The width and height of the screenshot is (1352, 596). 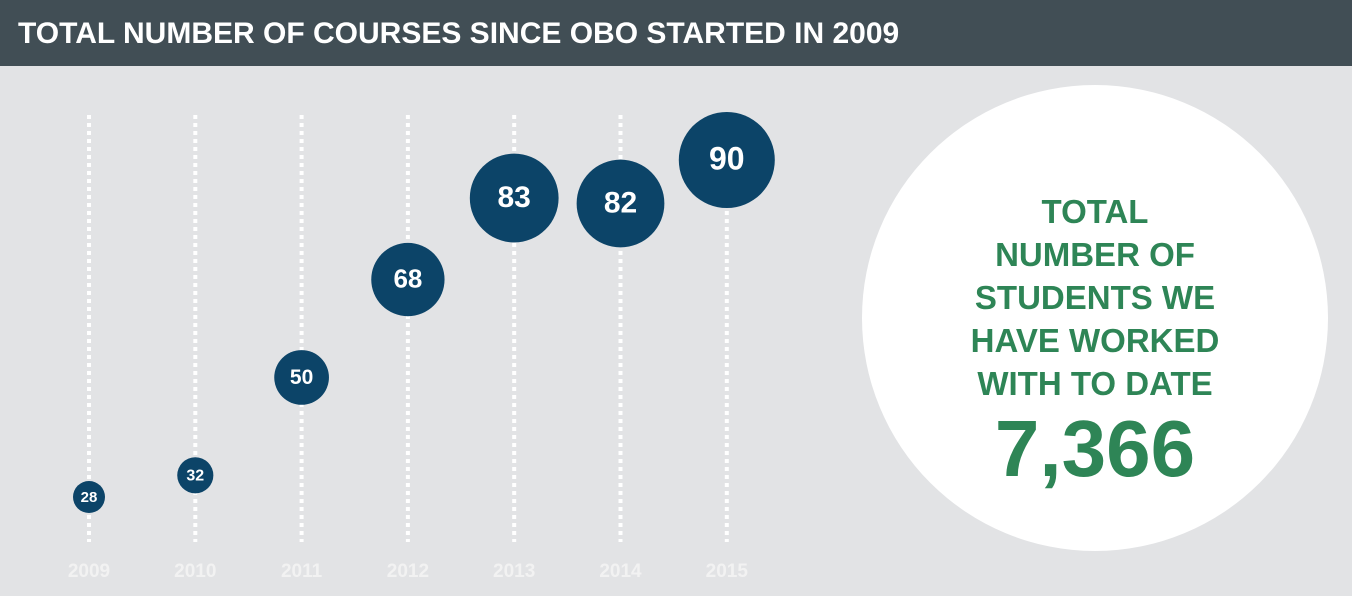 What do you see at coordinates (727, 571) in the screenshot?
I see `x-tick-label: 2015` at bounding box center [727, 571].